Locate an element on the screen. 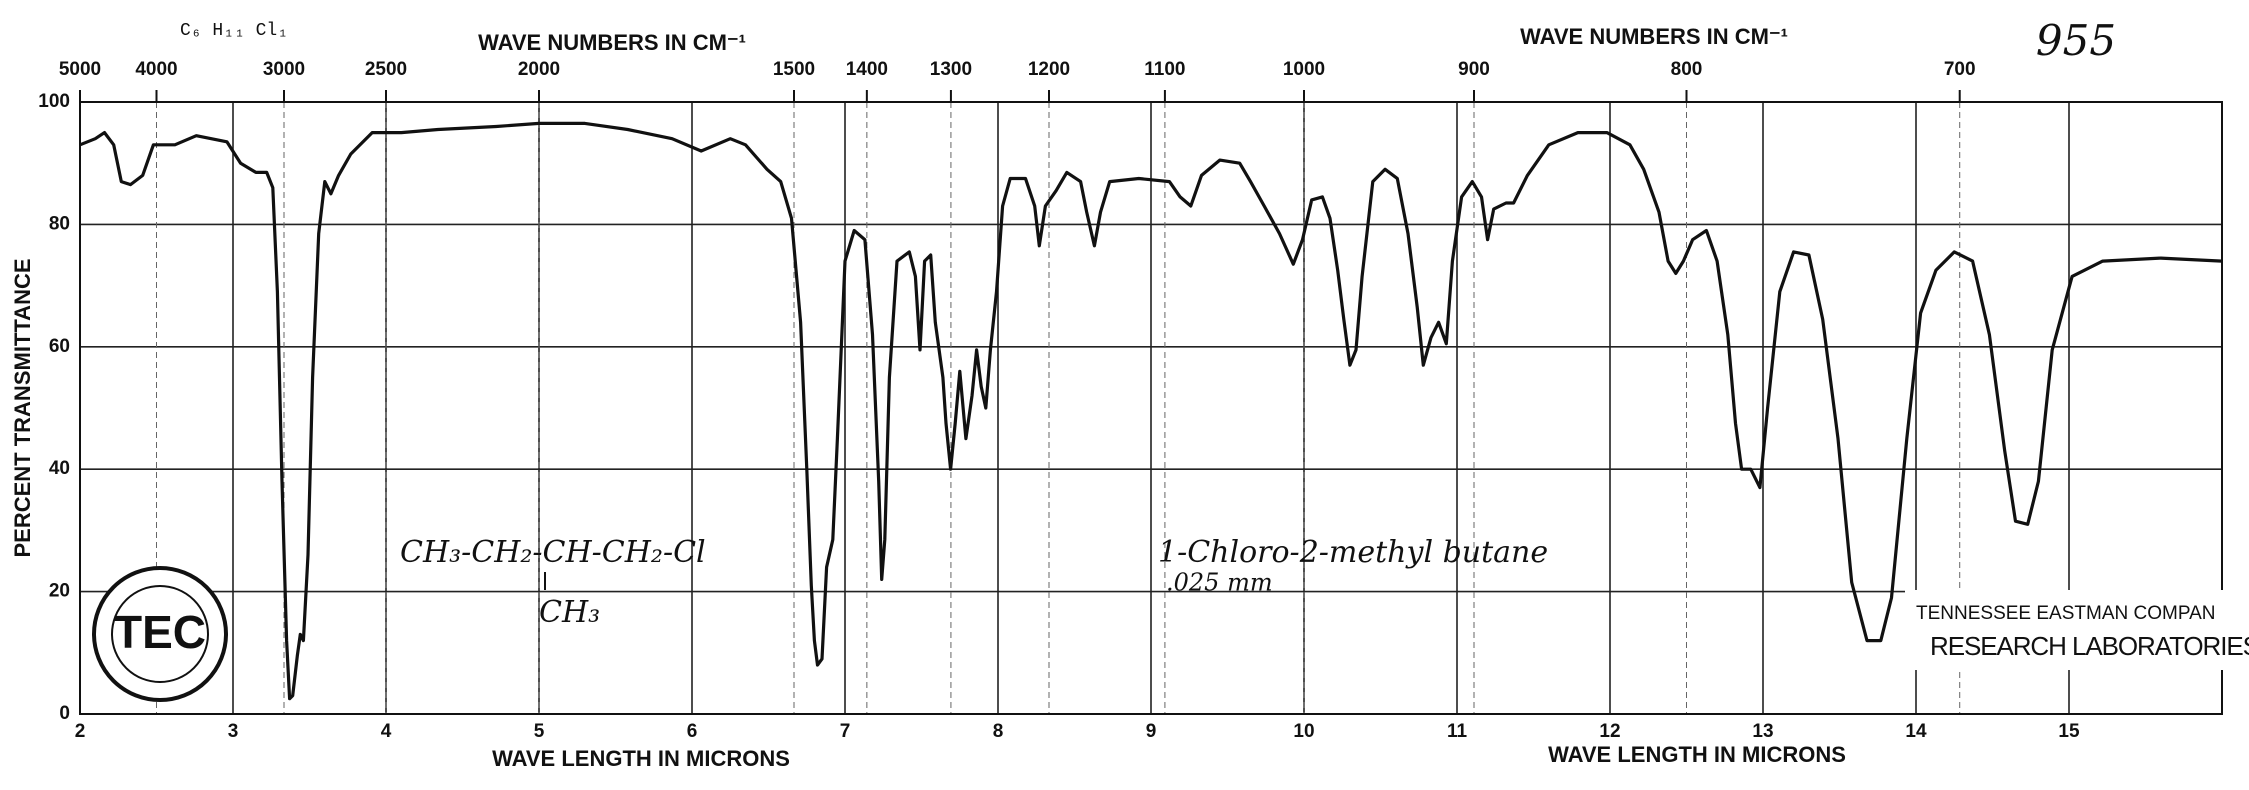 Image resolution: width=2249 pixels, height=790 pixels. x-tick-label: 9 is located at coordinates (1151, 731).